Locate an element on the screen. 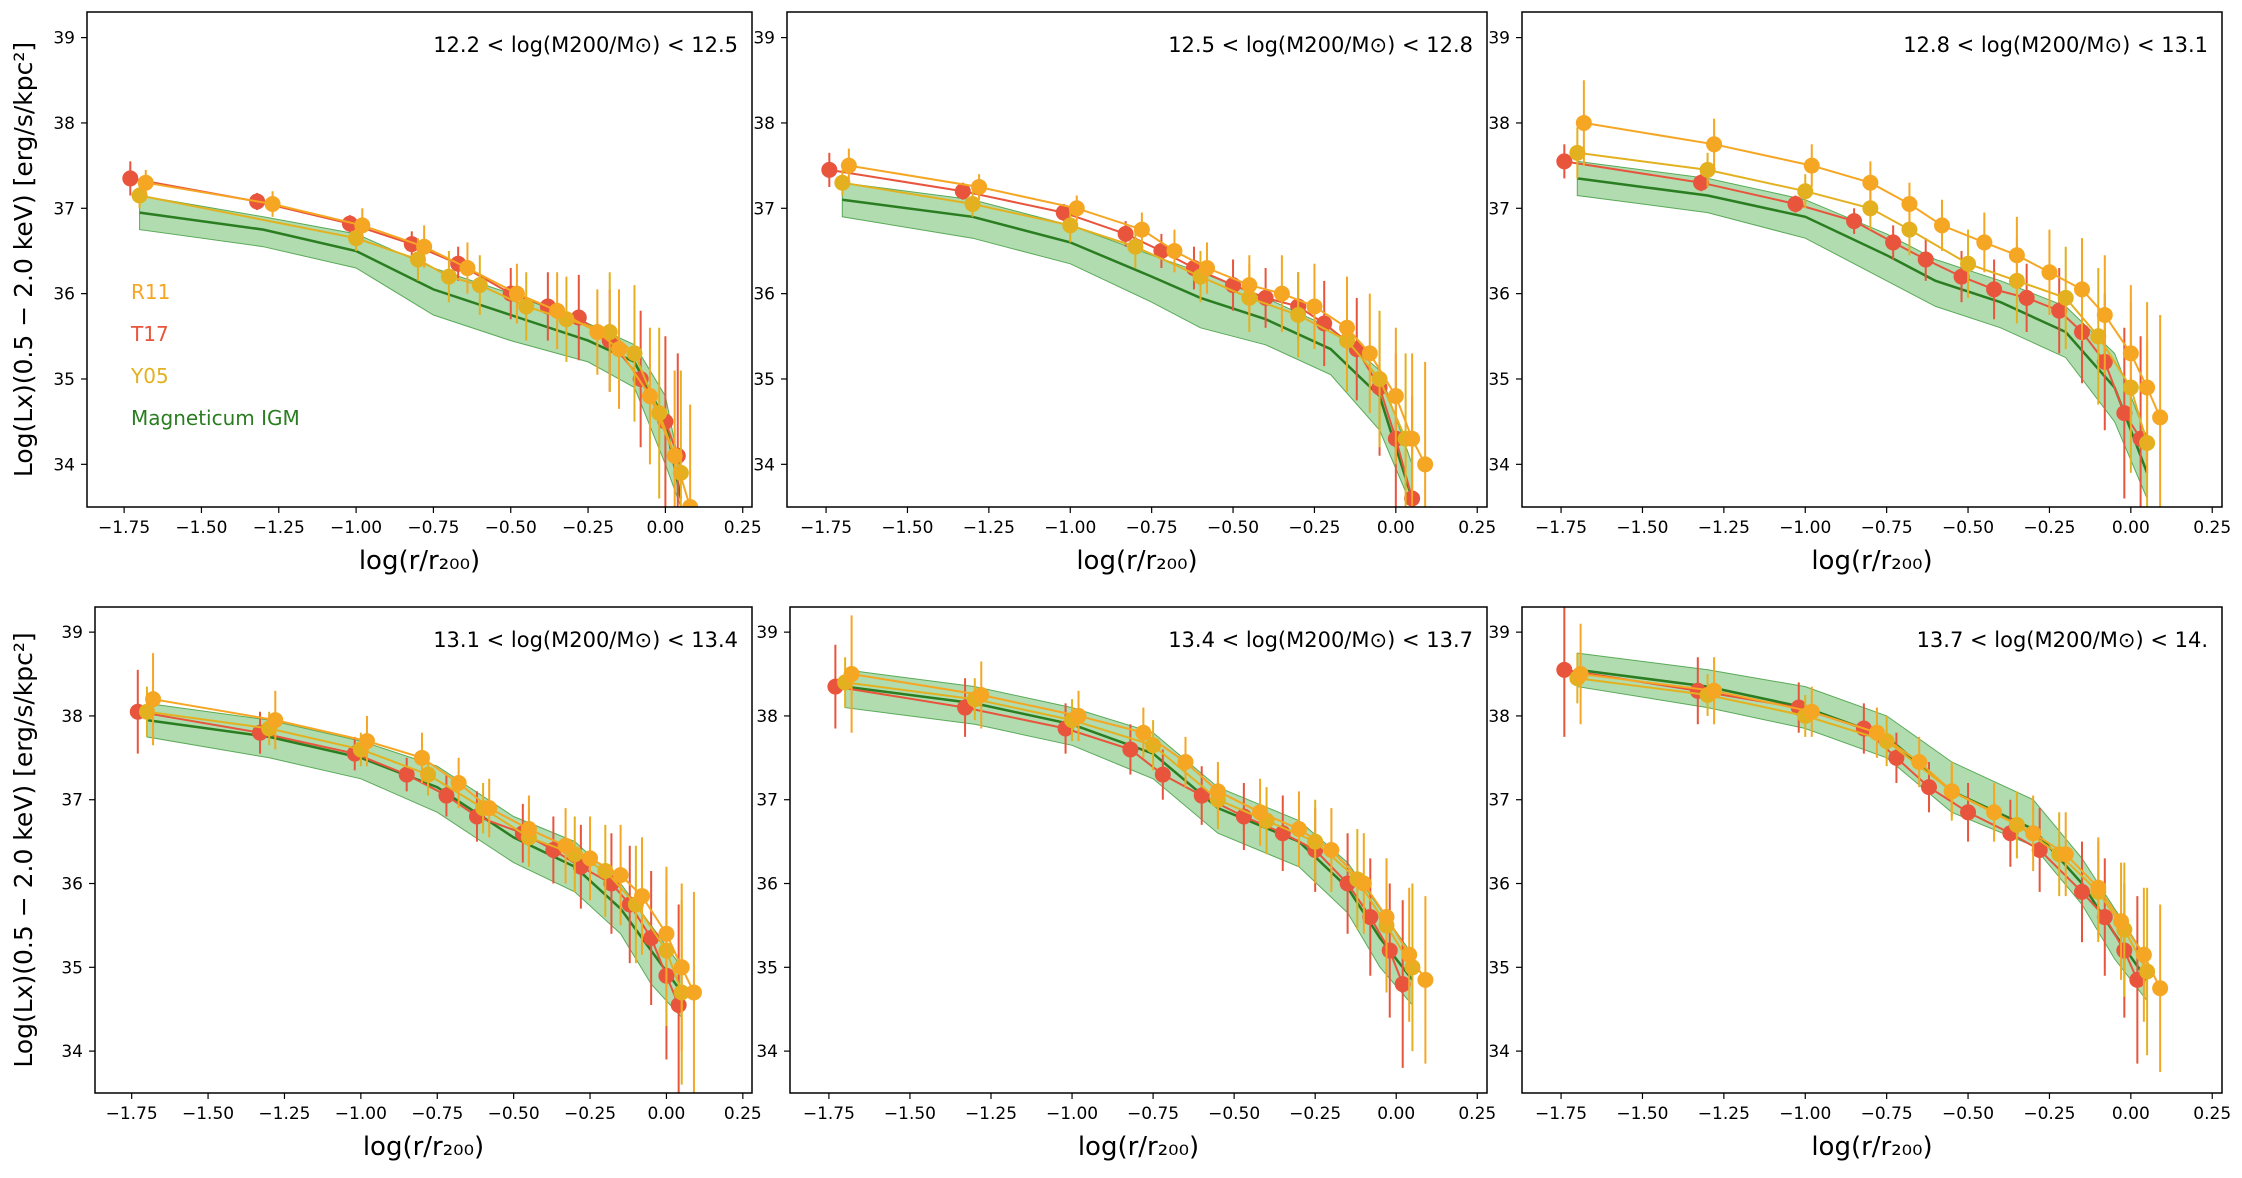  y-axis-label: Log(Lx)(0.5 − 2.0 keV) [erg/s/kpc²] is located at coordinates (23, 849).